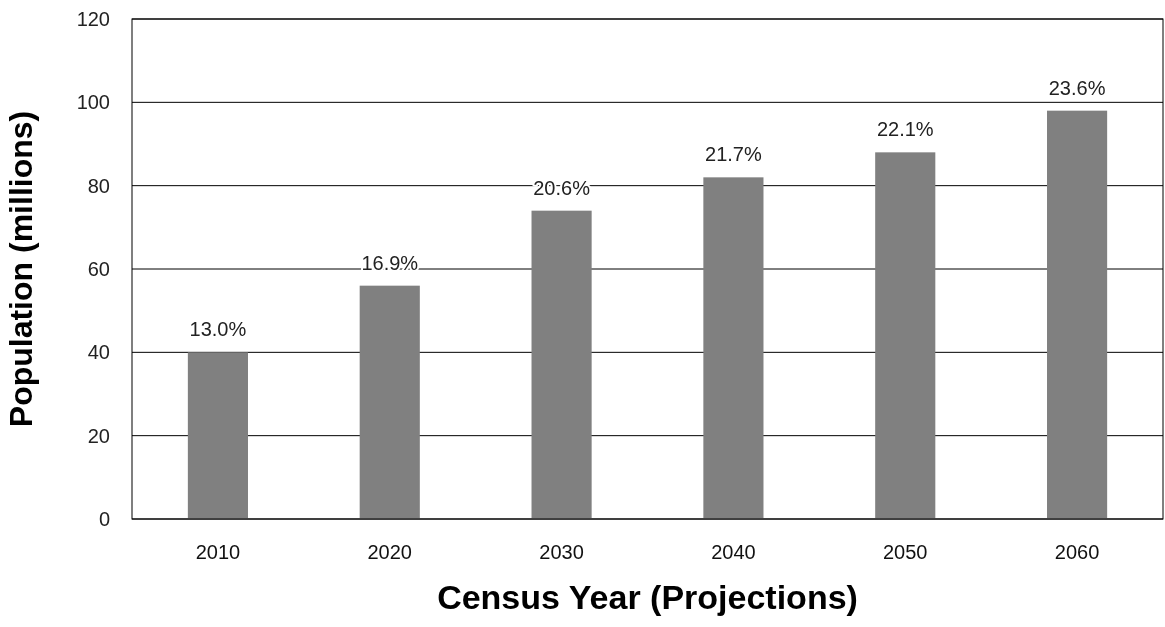  I want to click on y-tick-label: 20, so click(98, 435).